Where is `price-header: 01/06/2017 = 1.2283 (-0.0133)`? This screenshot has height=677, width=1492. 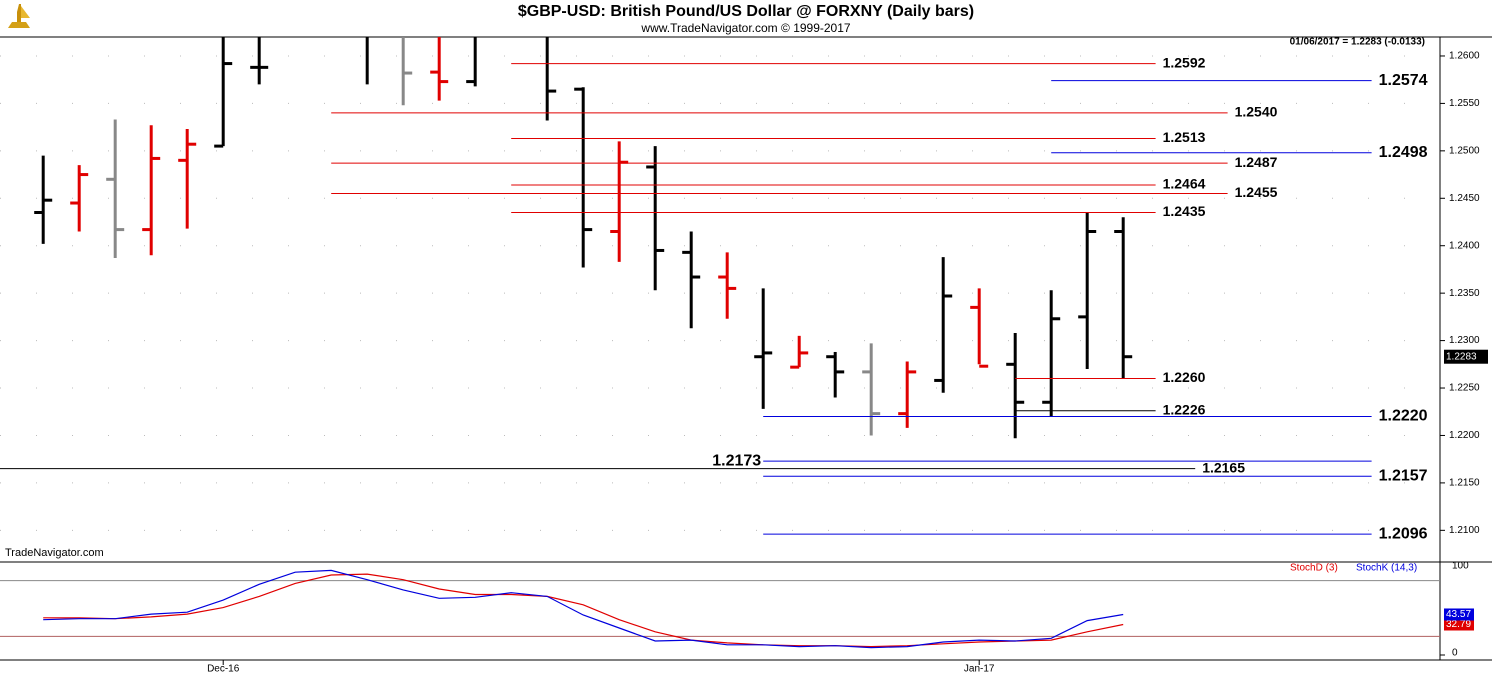
price-header: 01/06/2017 = 1.2283 (-0.0133) is located at coordinates (1357, 42).